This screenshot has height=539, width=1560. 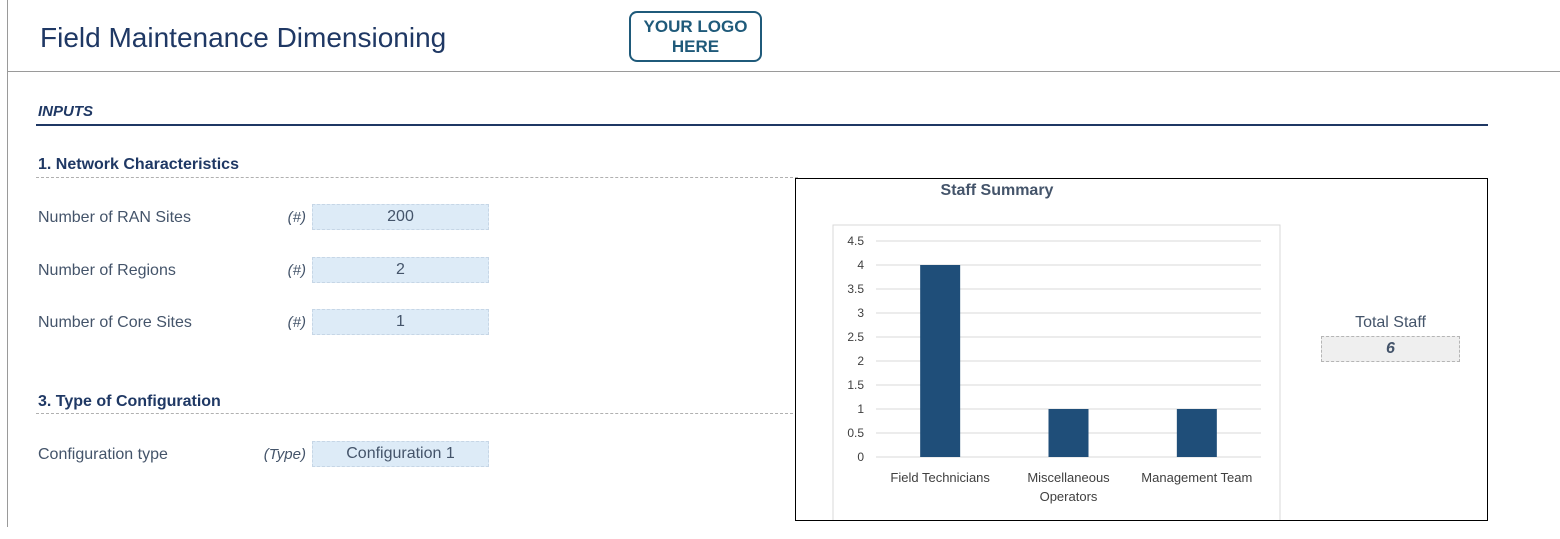 I want to click on y-tick-label: 2.5, so click(x=855, y=337).